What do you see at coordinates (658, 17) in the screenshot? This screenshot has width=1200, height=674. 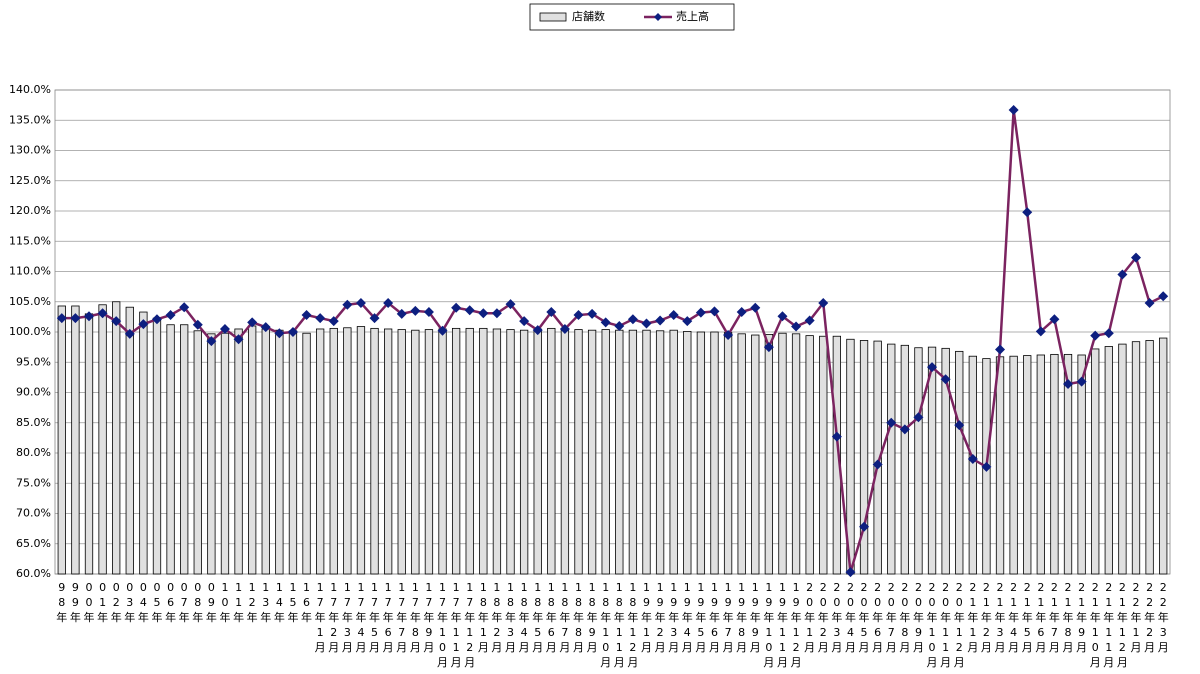 I see `legend-marker` at bounding box center [658, 17].